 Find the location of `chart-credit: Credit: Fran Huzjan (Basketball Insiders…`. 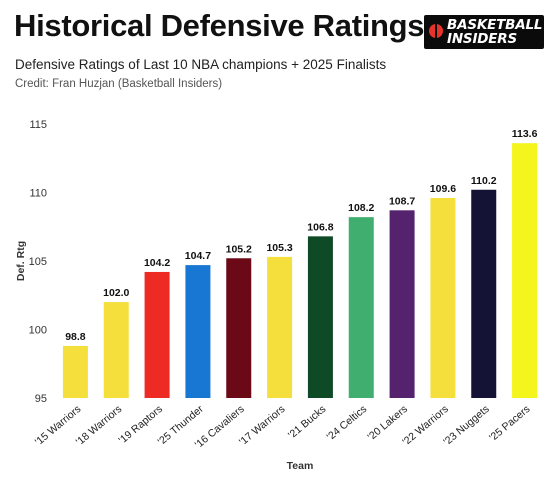

chart-credit: Credit: Fran Huzjan (Basketball Insiders… is located at coordinates (119, 84).